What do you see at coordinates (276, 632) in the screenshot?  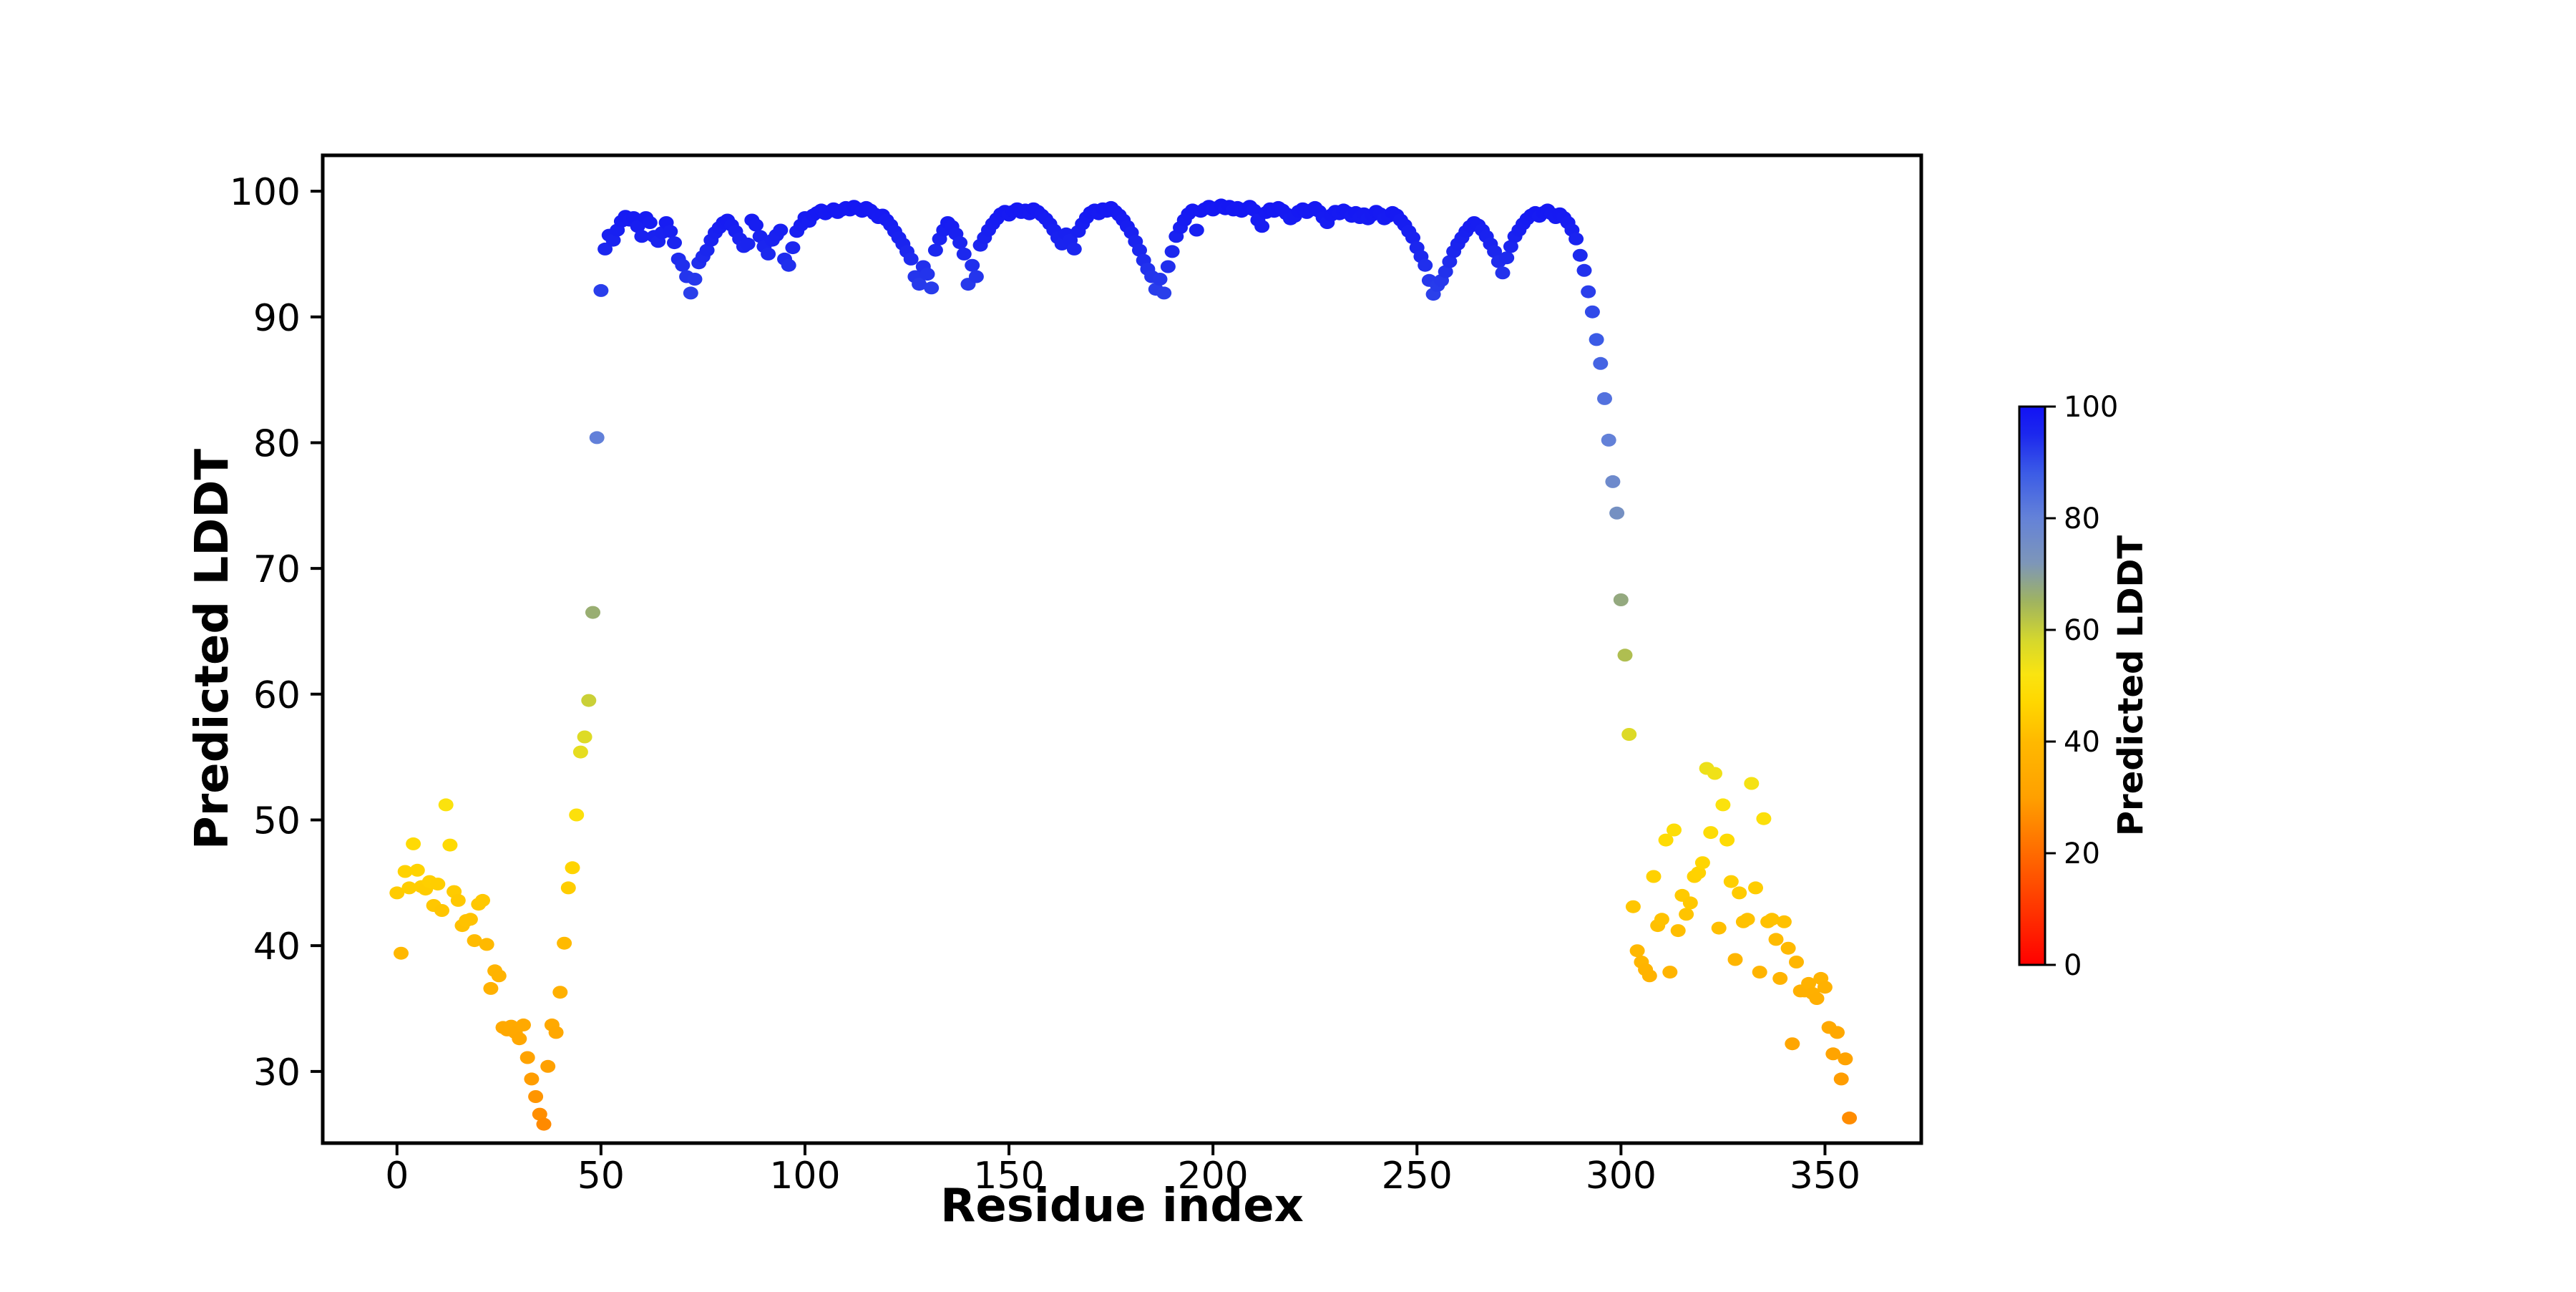 I see `y-axis-ticks: 30 40 50 60 70 80 90 100` at bounding box center [276, 632].